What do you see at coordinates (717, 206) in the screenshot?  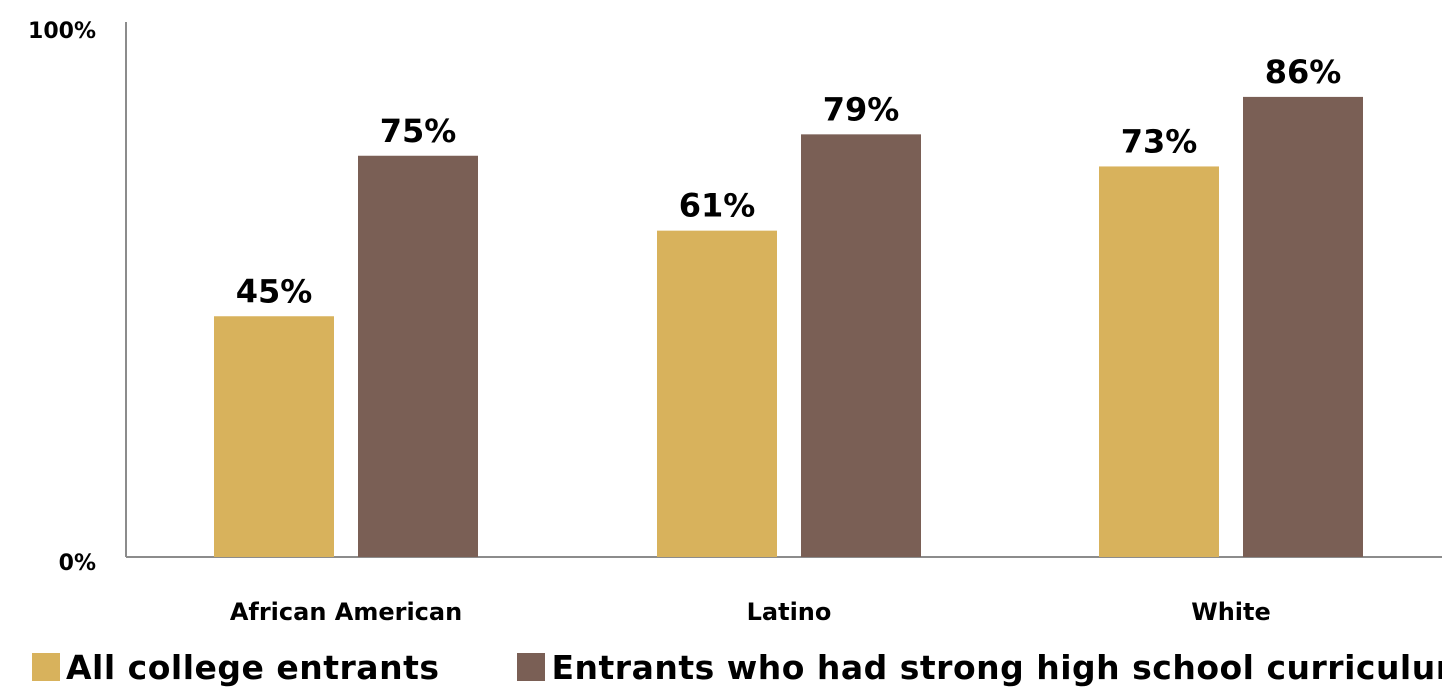 I see `data-label-latino-series-1: 61%` at bounding box center [717, 206].